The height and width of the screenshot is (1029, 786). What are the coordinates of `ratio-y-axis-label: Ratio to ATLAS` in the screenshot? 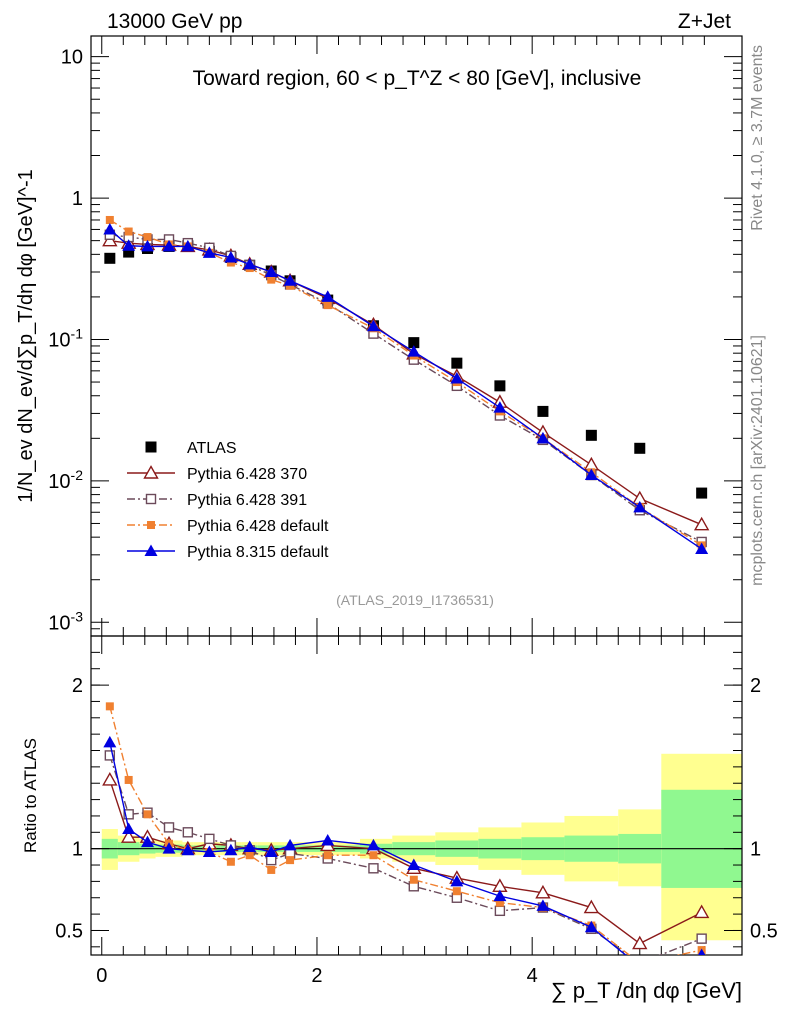 It's located at (30, 795).